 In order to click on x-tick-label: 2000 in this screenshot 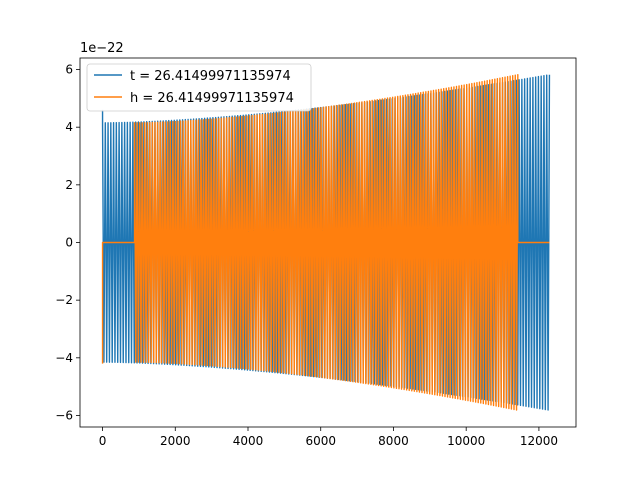, I will do `click(175, 441)`.